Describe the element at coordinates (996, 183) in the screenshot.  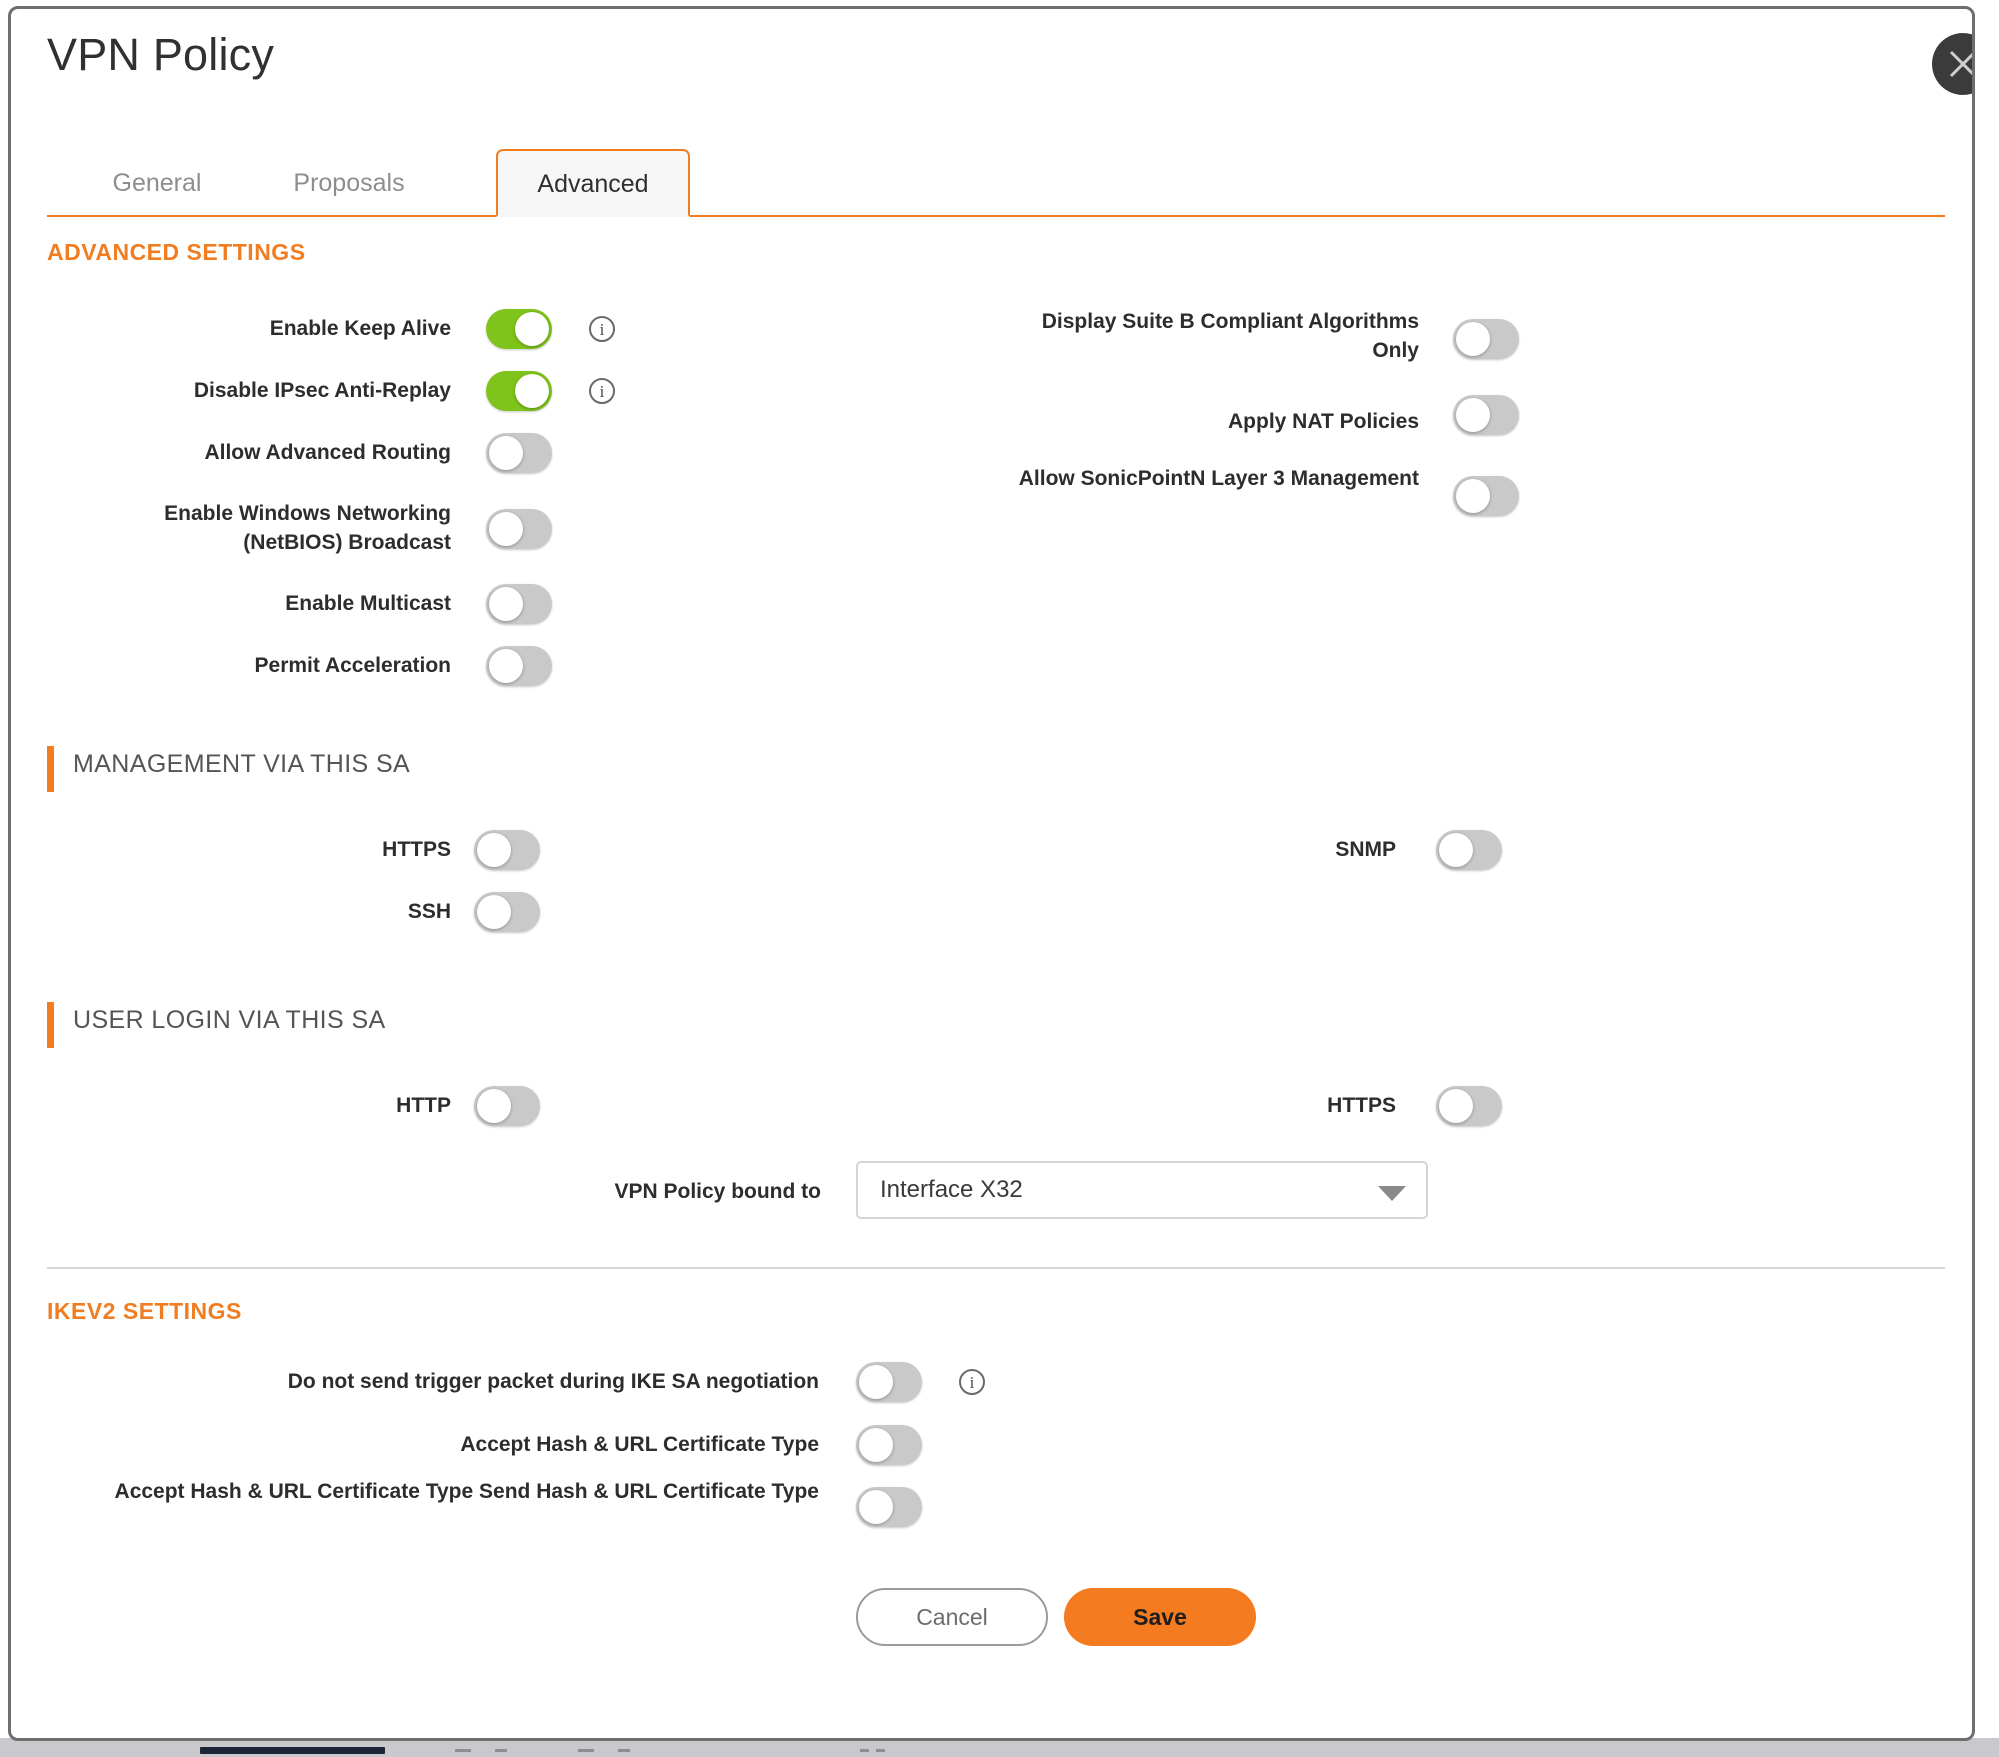
I see `tab-bar: General Proposals Advanced` at that location.